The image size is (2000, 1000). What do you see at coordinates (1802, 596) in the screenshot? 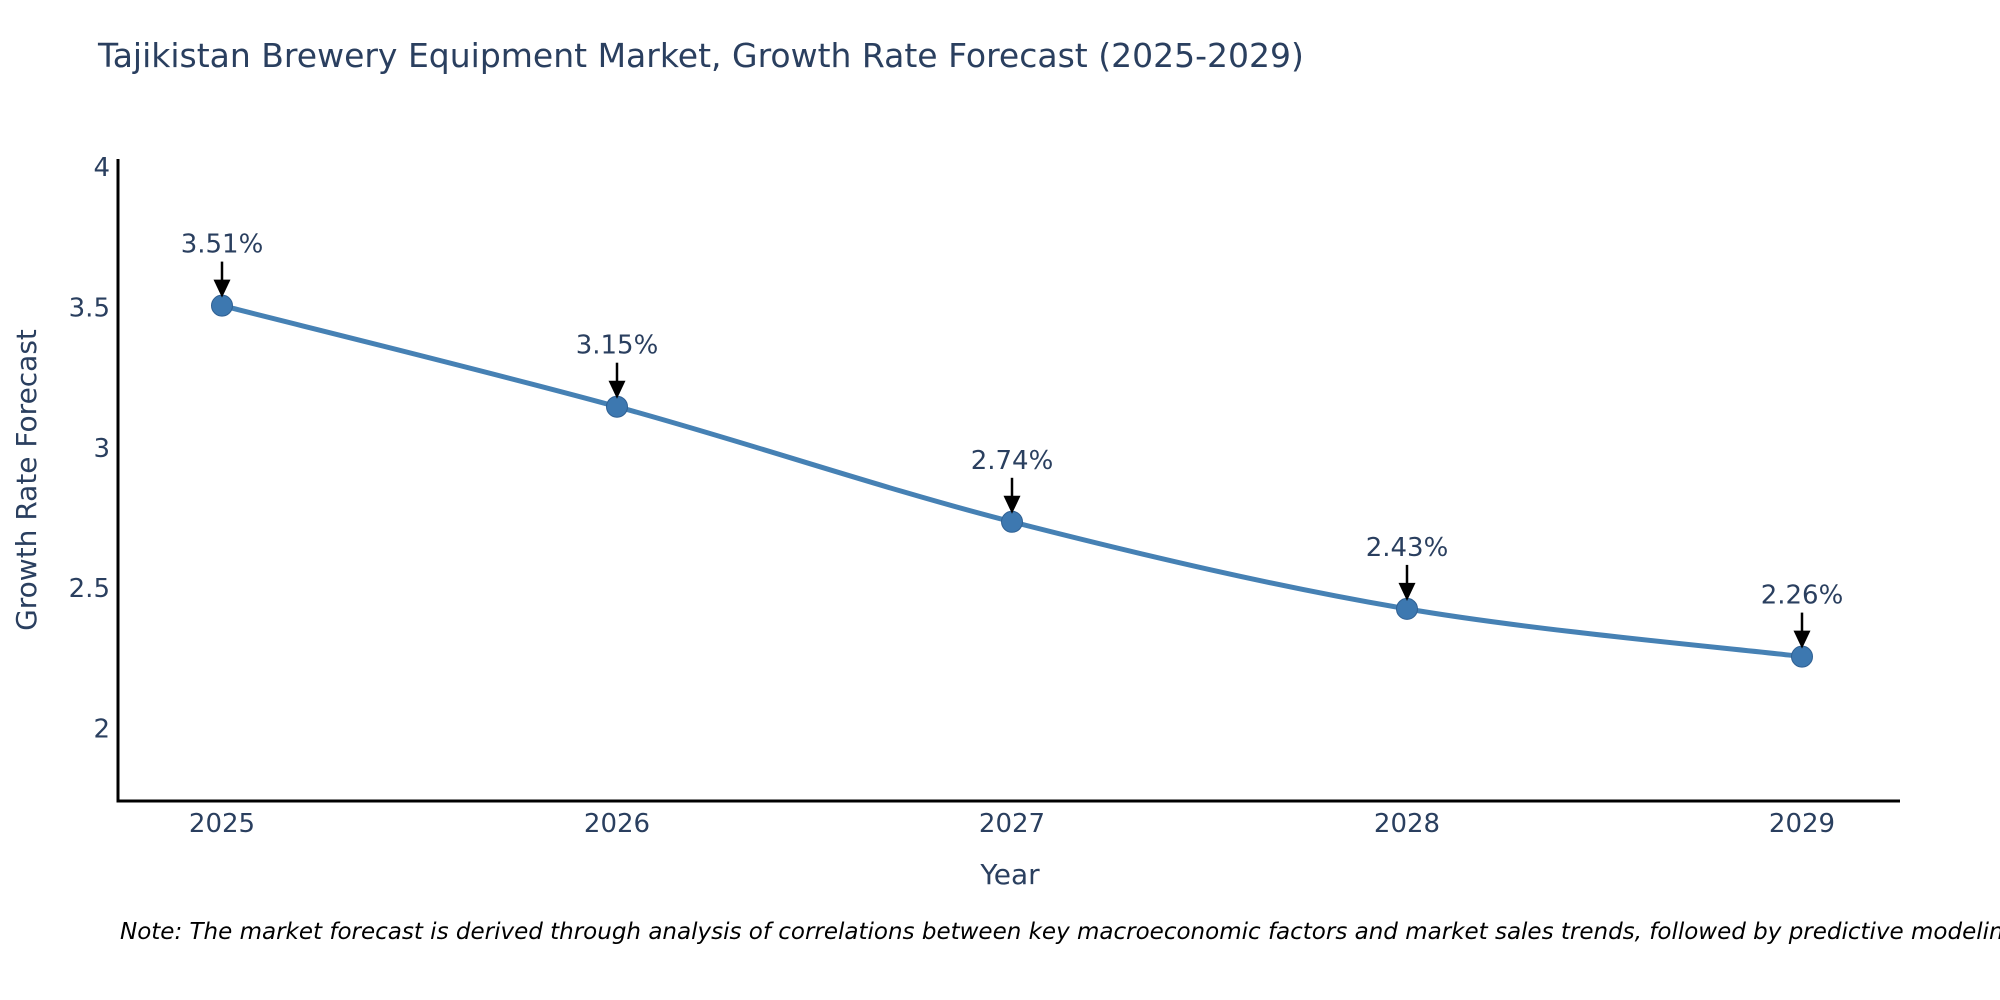
I see `data-point-label: 2.26%` at bounding box center [1802, 596].